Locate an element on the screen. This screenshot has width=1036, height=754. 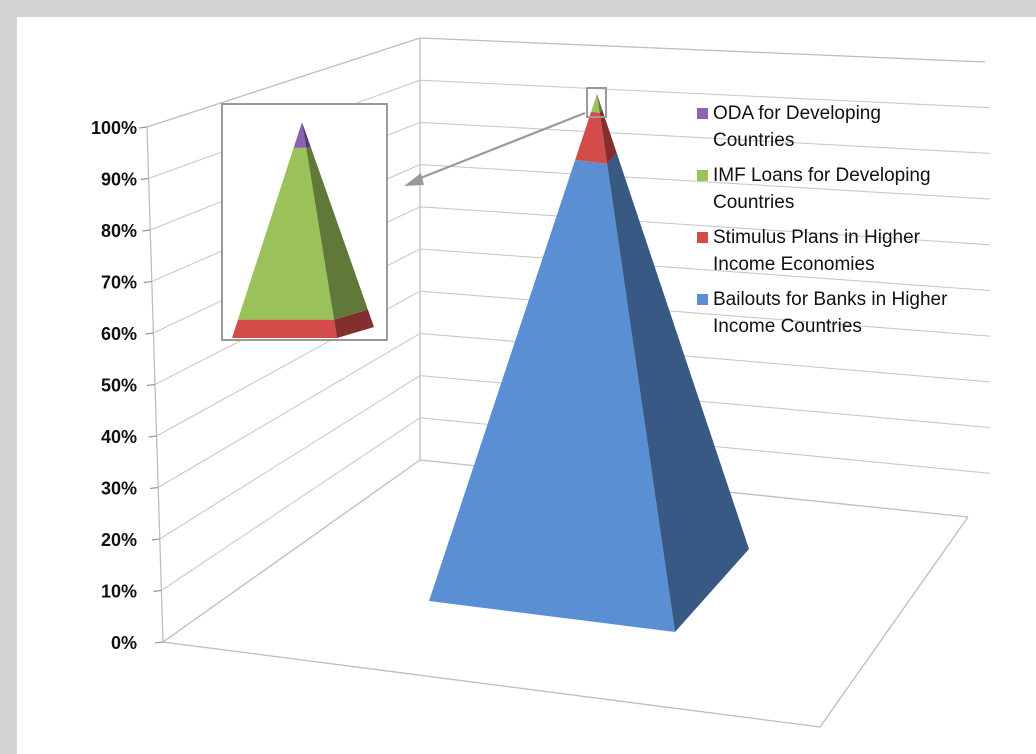
legend-label: Income Countries is located at coordinates (787, 326).